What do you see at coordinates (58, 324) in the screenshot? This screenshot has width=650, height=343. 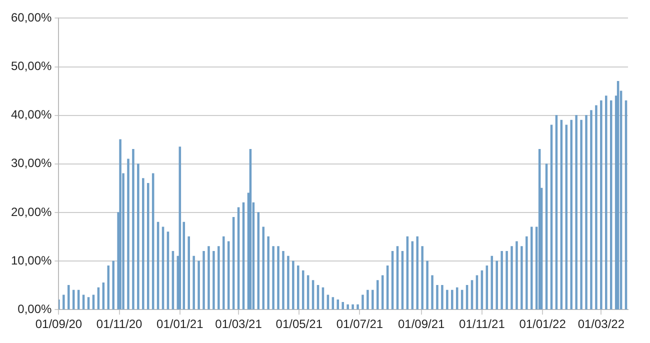 I see `x-tick-label: 01/09/20` at bounding box center [58, 324].